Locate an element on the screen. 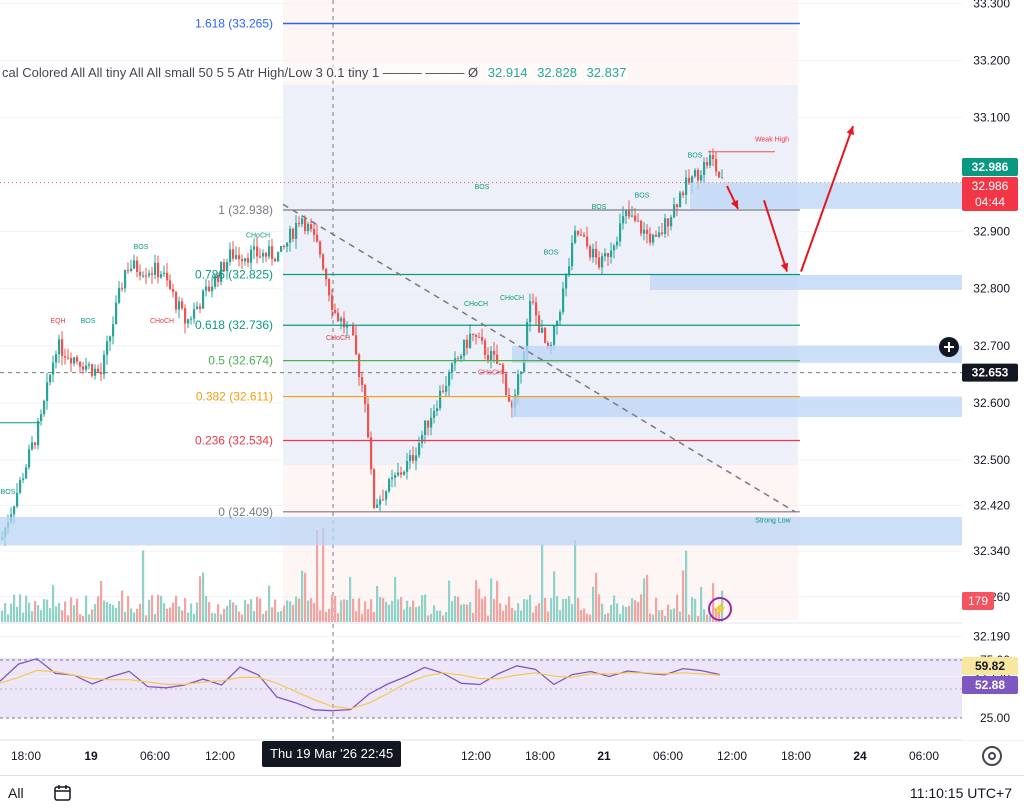 This screenshot has width=1024, height=812. arrowhead is located at coordinates (850, 131).